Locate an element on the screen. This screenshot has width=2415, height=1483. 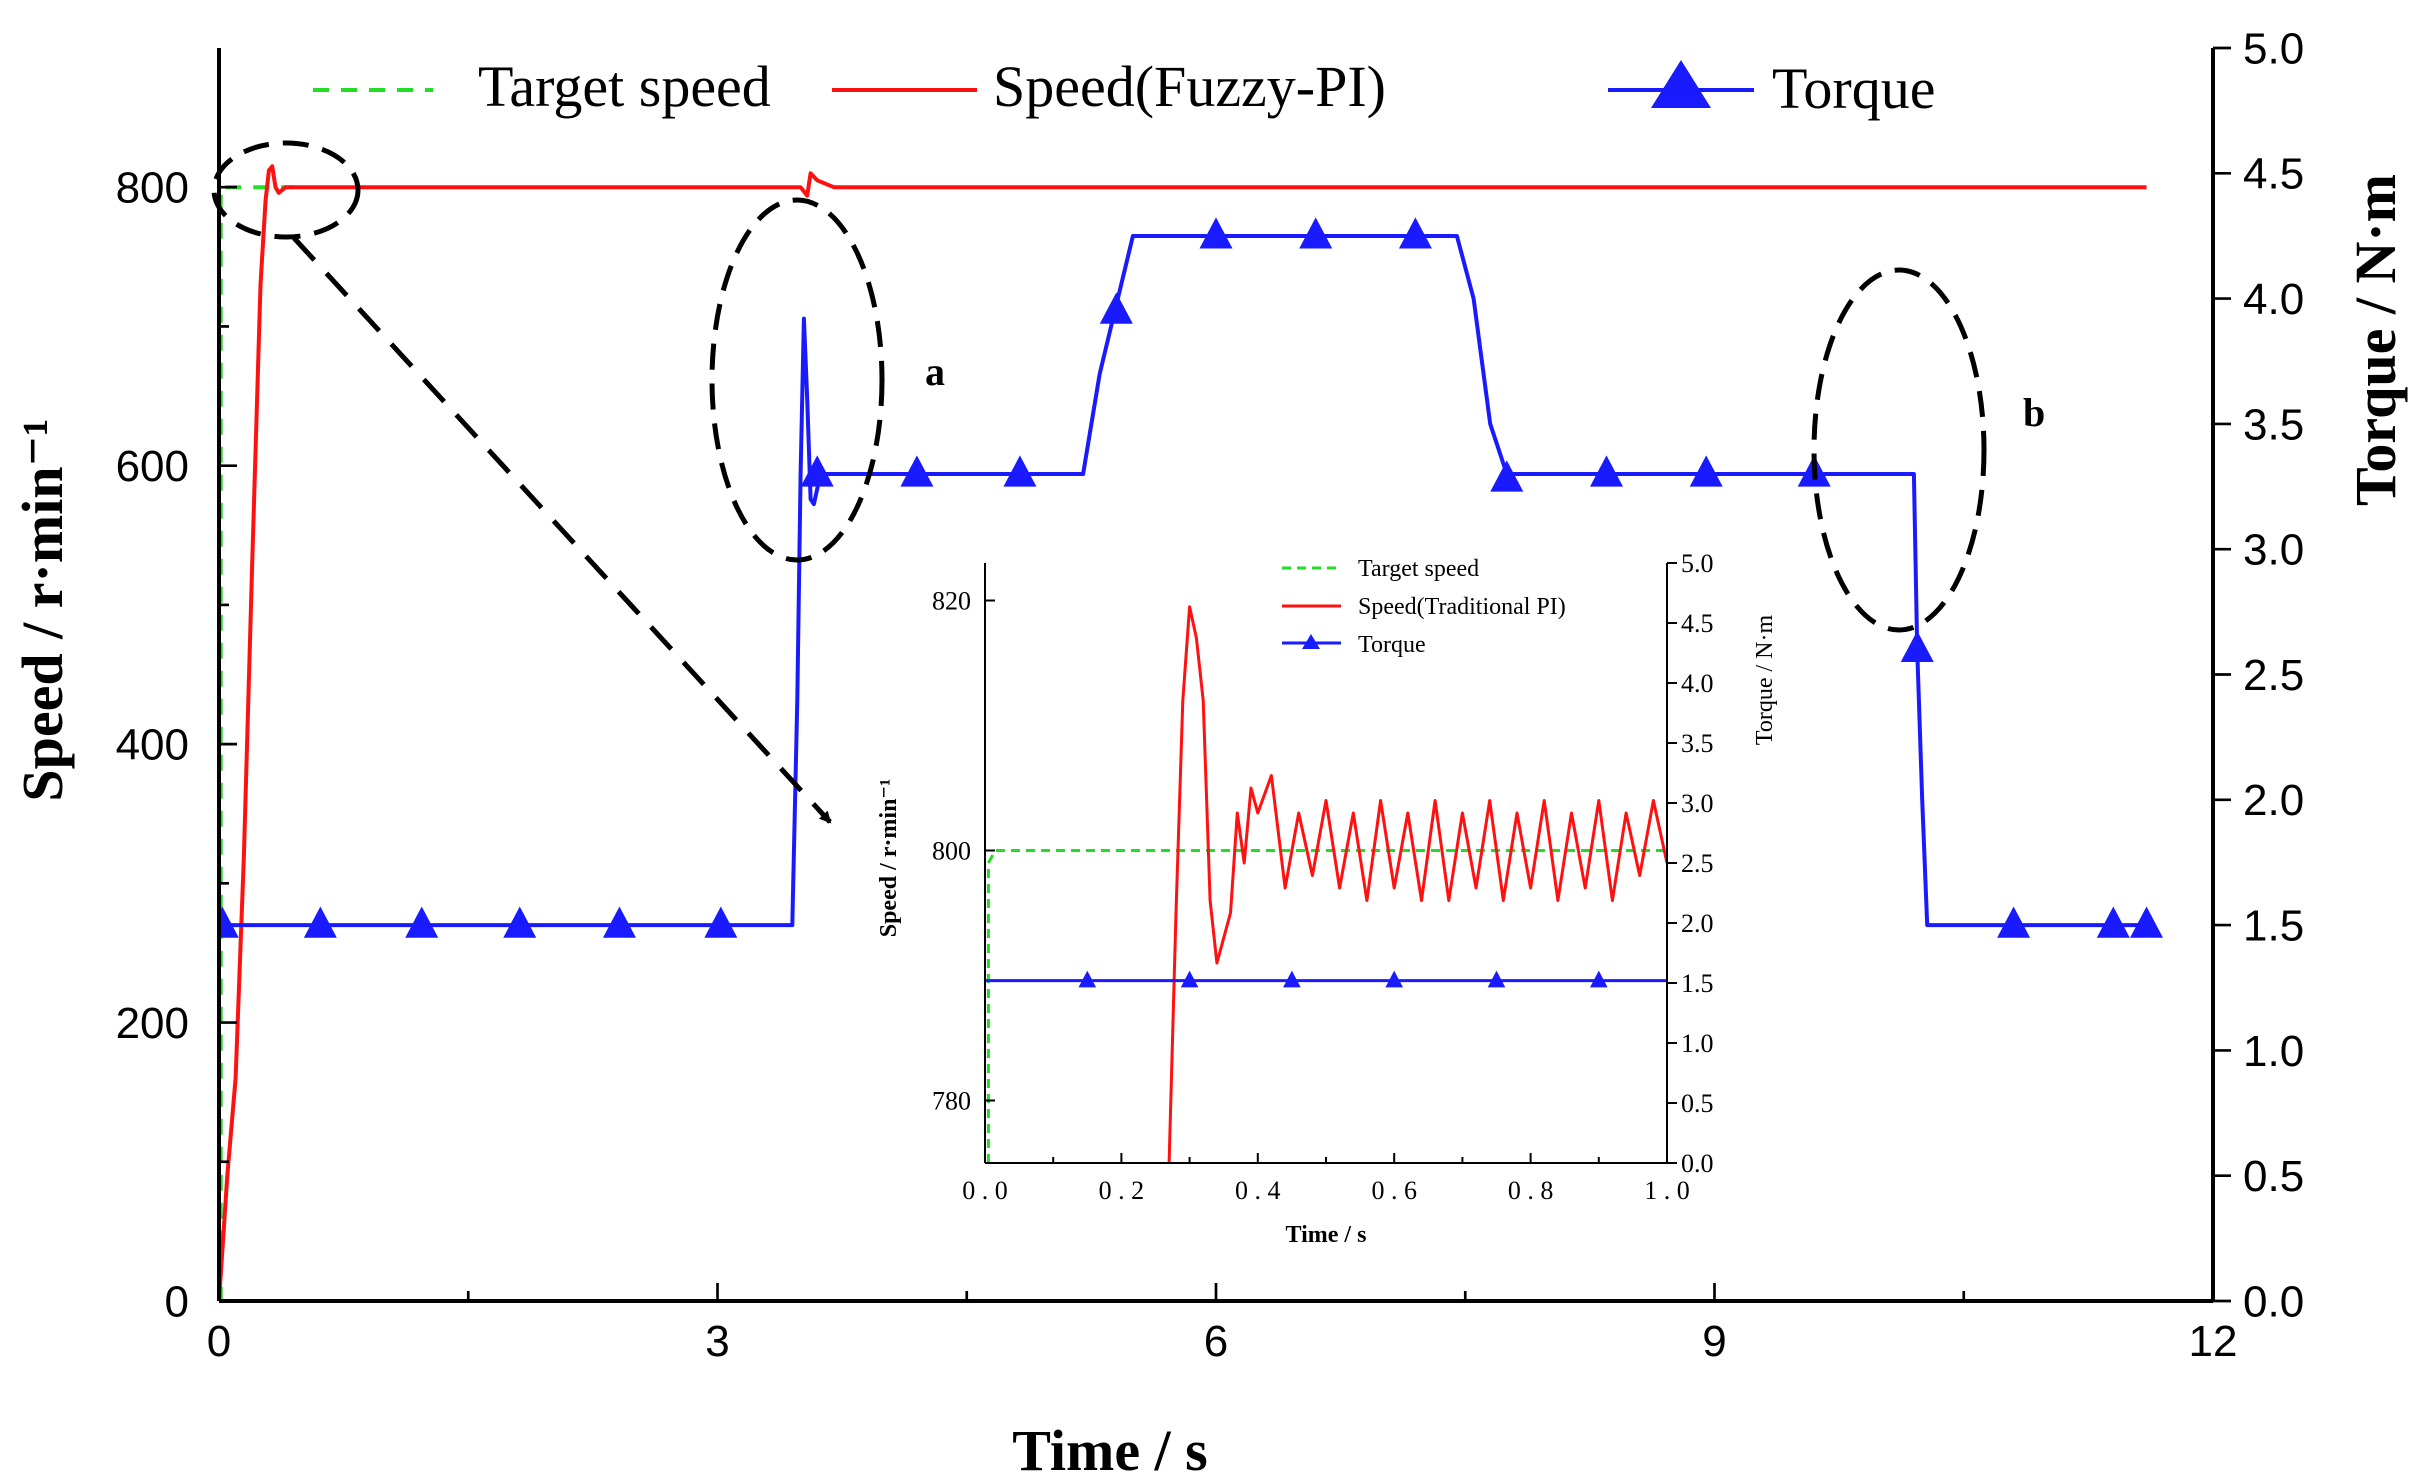
inset-y2-tick-label: 2.5 is located at coordinates (1697, 863).